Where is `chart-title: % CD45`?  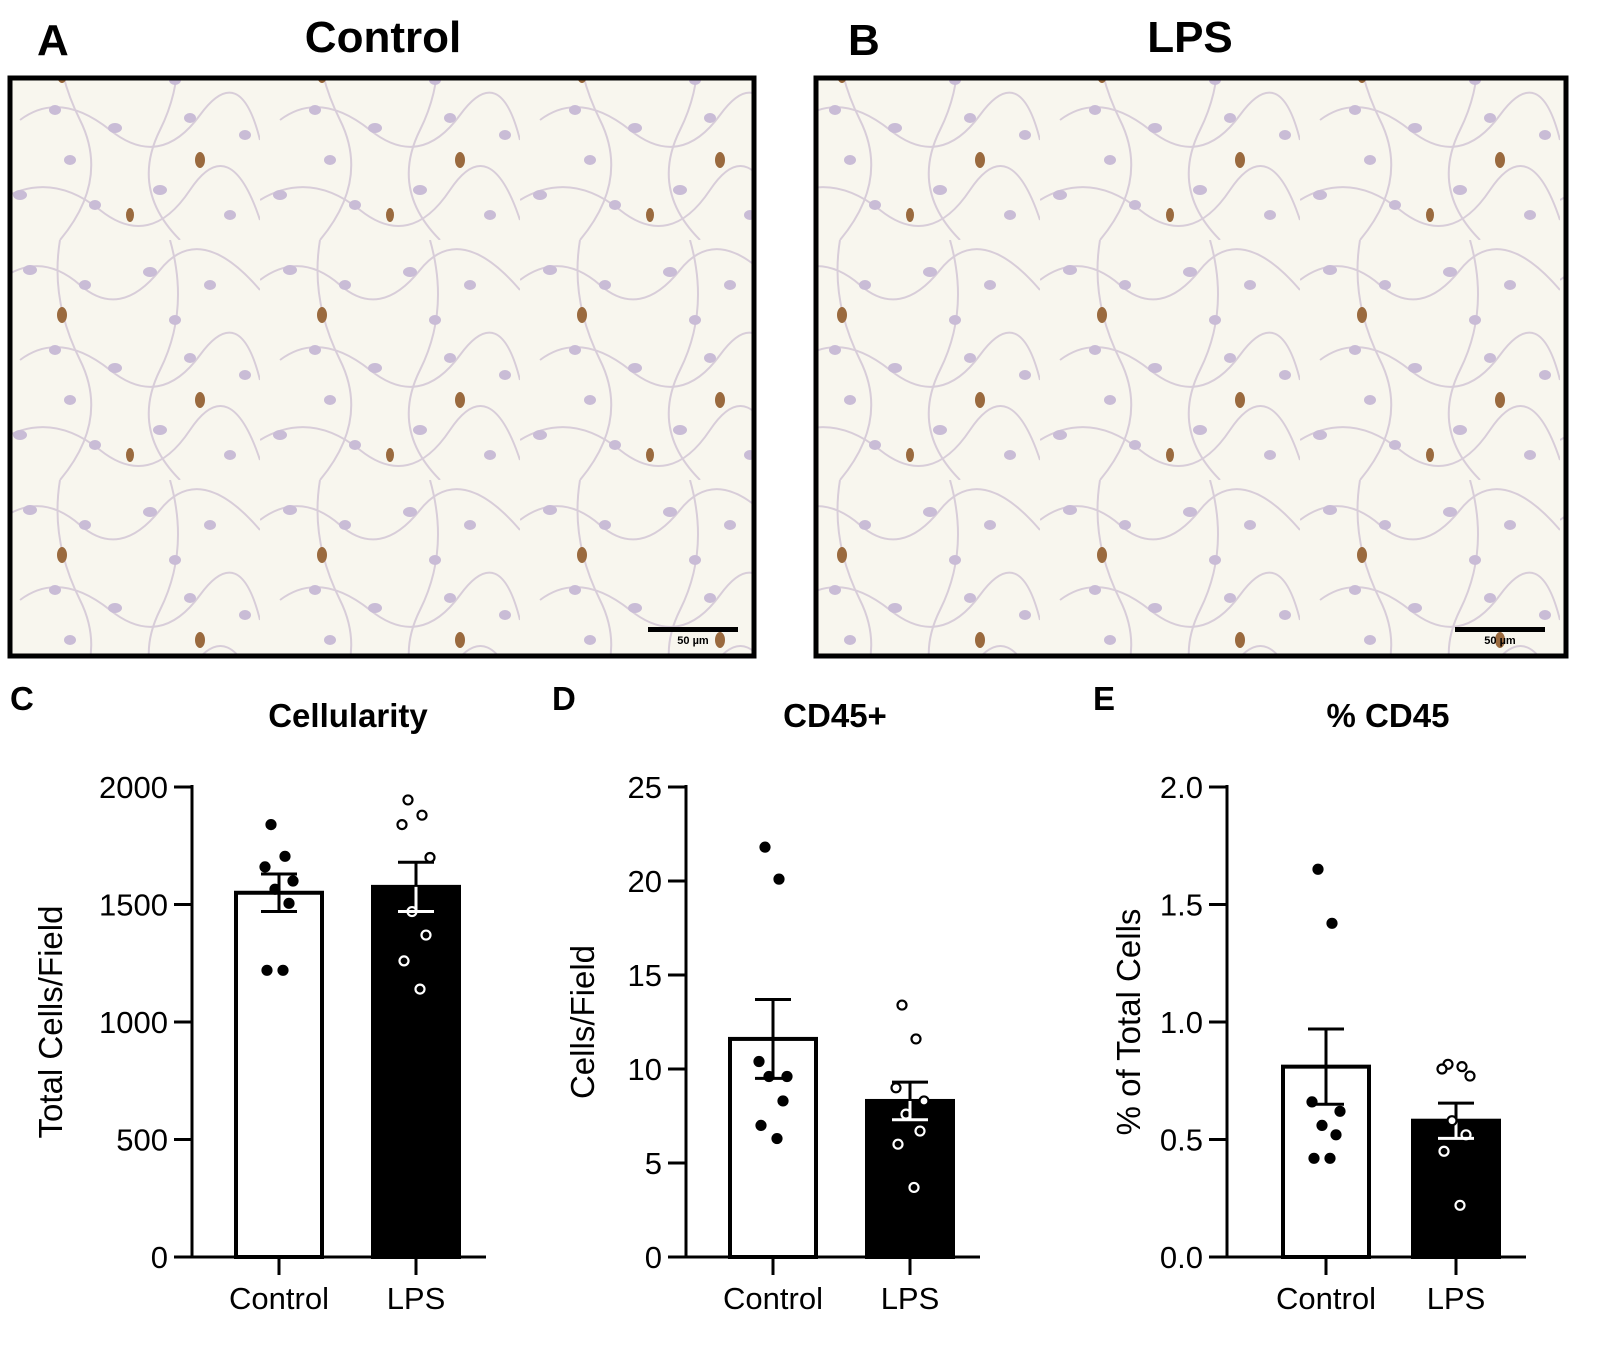 chart-title: % CD45 is located at coordinates (1388, 715).